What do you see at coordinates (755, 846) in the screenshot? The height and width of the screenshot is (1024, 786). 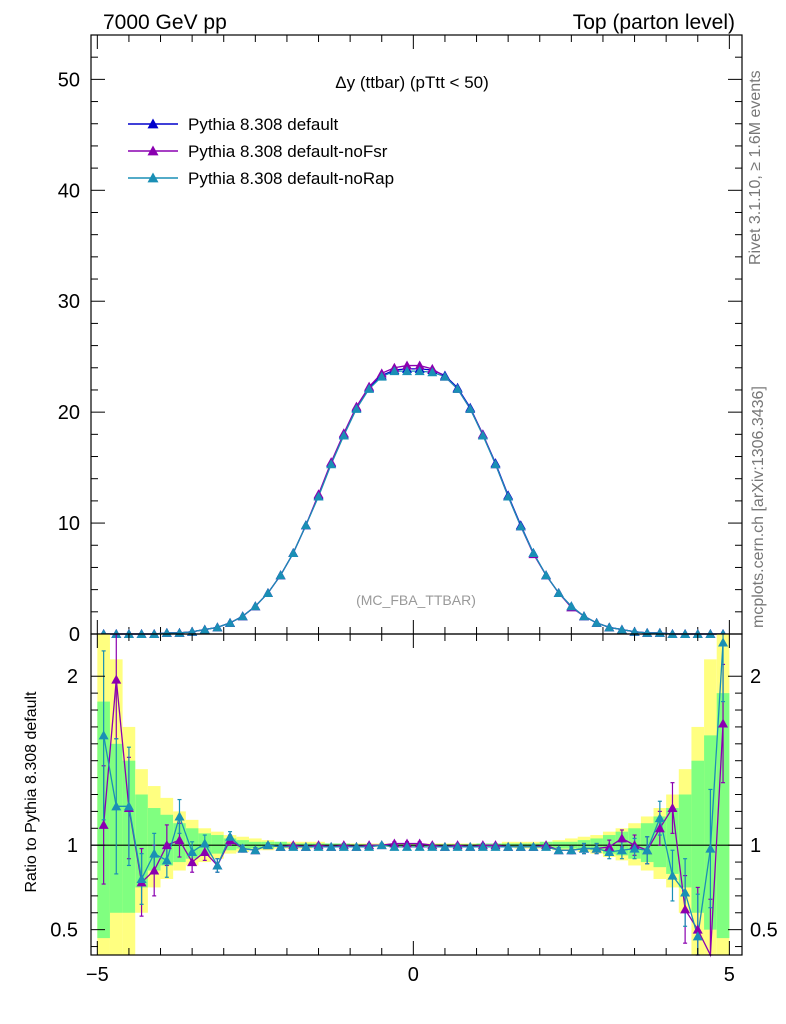 I see `ratio-ytick-label-right: 1` at bounding box center [755, 846].